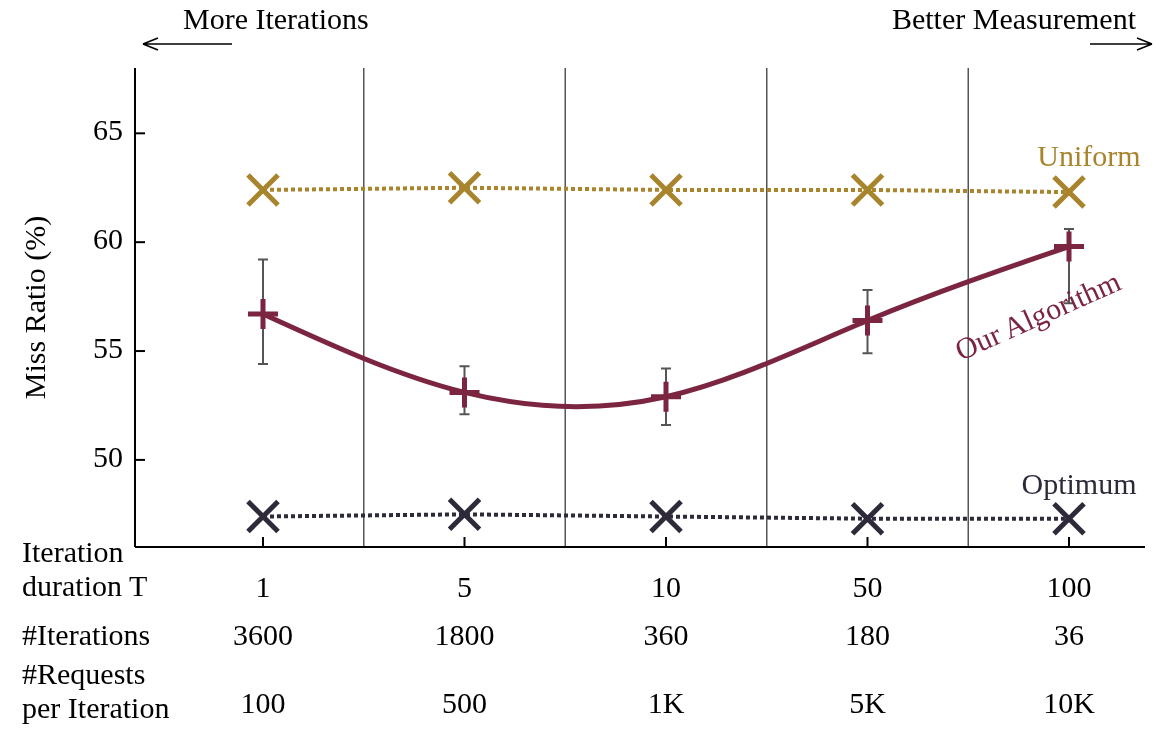 The width and height of the screenshot is (1156, 740). Describe the element at coordinates (85, 568) in the screenshot. I see `x-axis-title: Iteration duration T` at that location.